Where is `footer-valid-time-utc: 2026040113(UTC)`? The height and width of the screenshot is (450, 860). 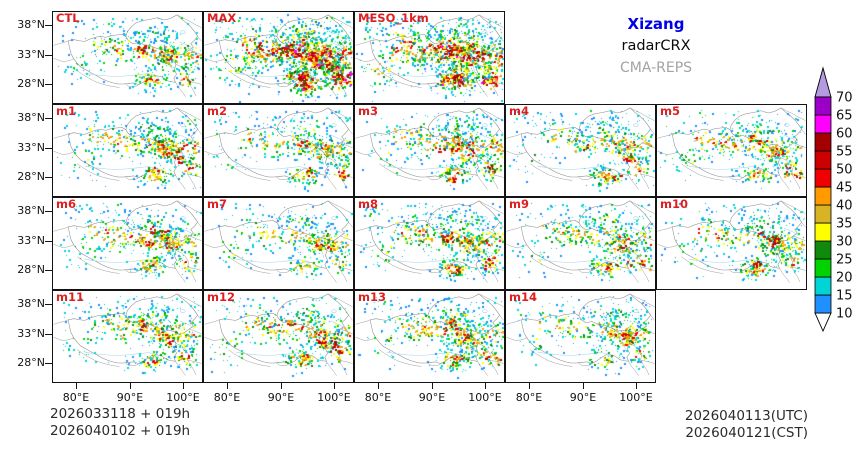 footer-valid-time-utc: 2026040113(UTC) is located at coordinates (746, 416).